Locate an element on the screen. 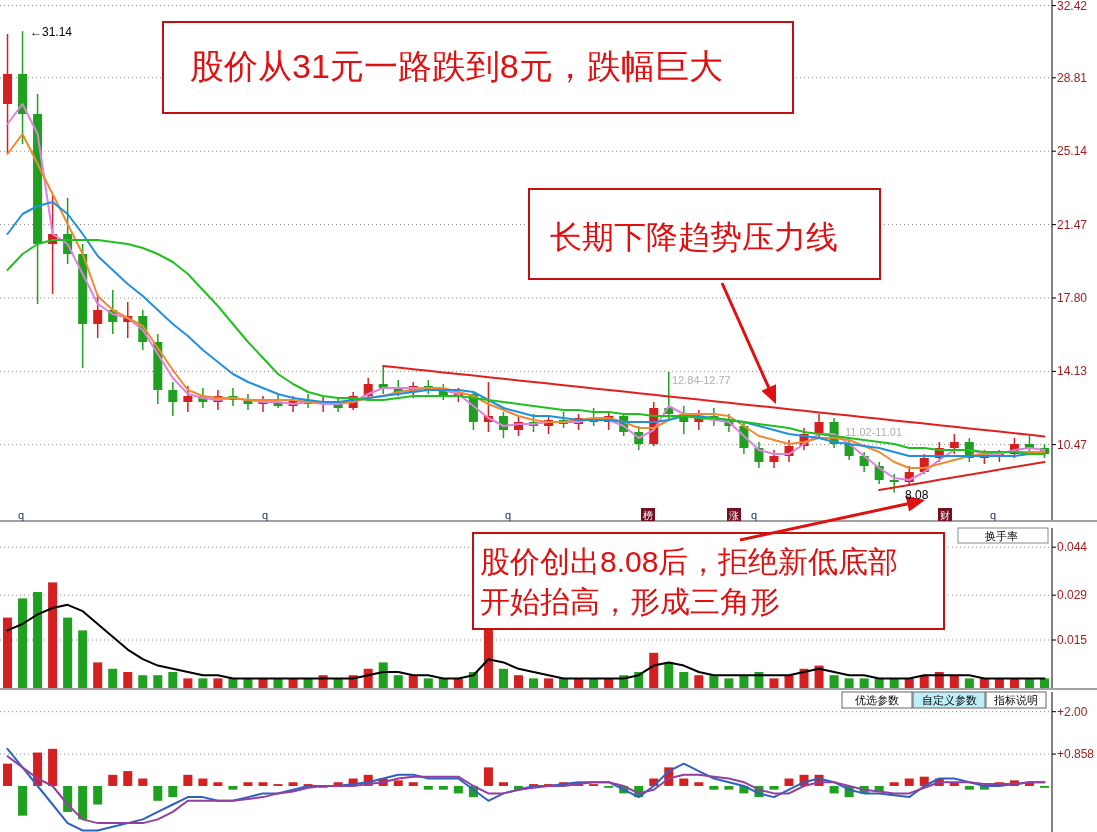  annotation: 12.84-12.77 is located at coordinates (701, 380).